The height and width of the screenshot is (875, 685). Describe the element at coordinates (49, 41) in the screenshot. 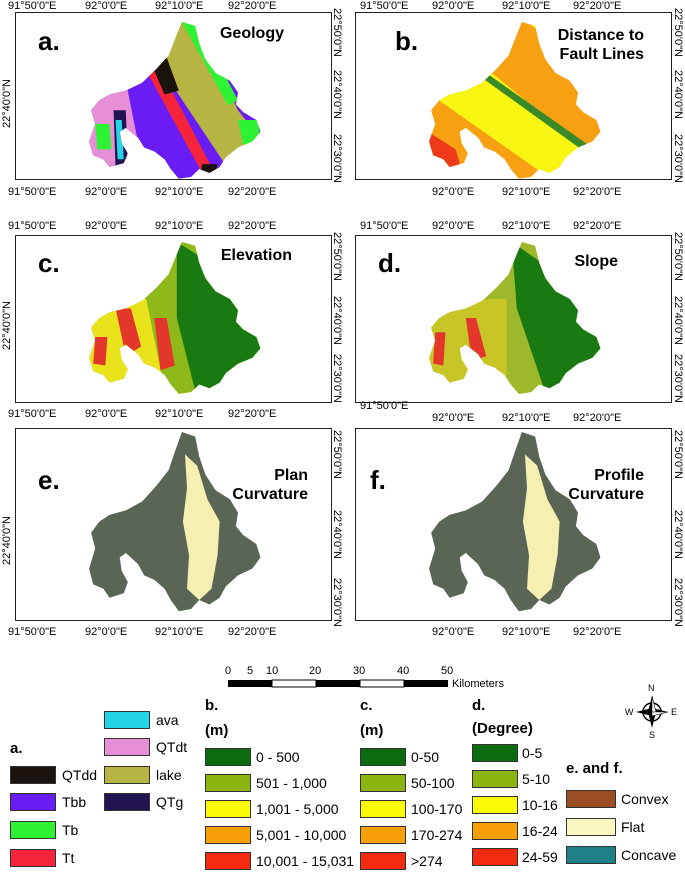

I see `panel-a-letter: a.` at that location.